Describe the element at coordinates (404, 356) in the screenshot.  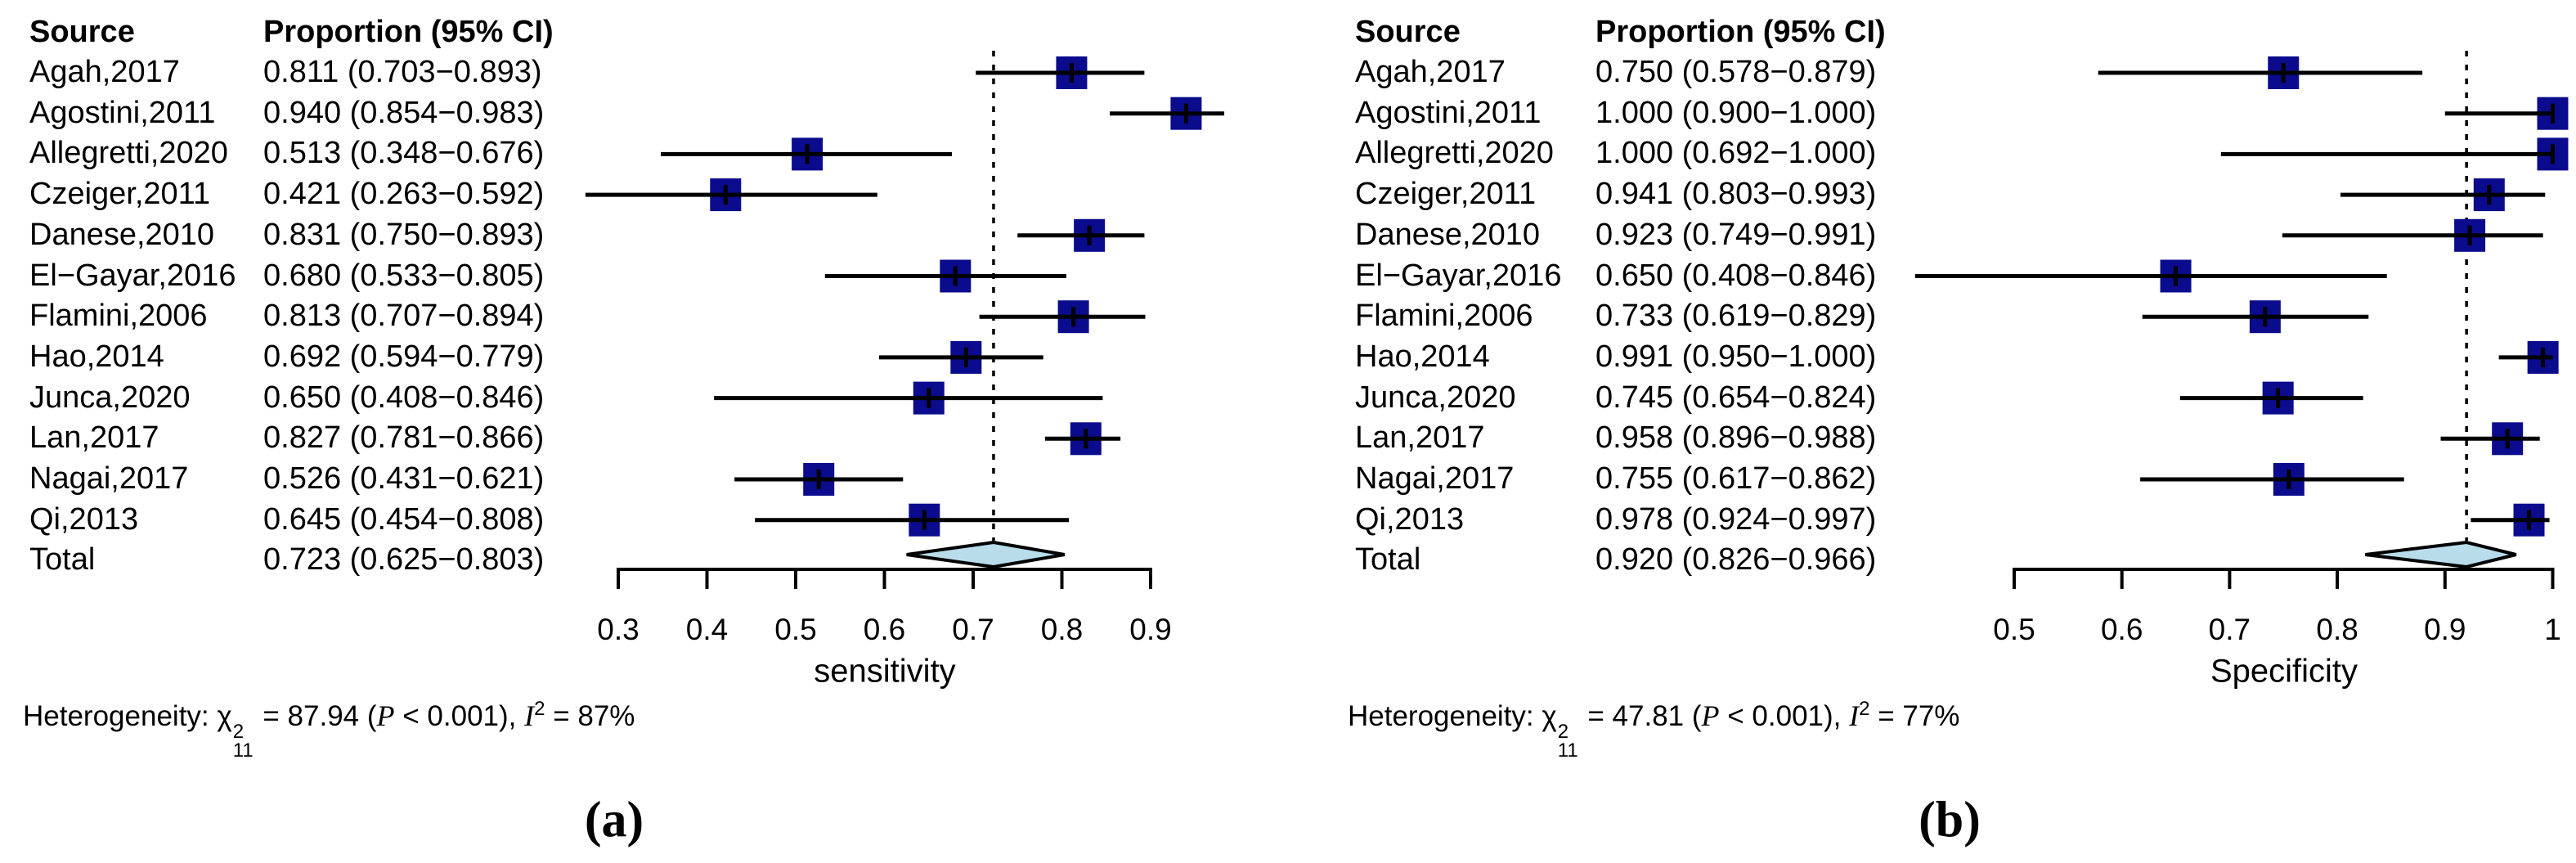
I see `study-proportion-value: 0.692 (0.594−0.779)` at that location.